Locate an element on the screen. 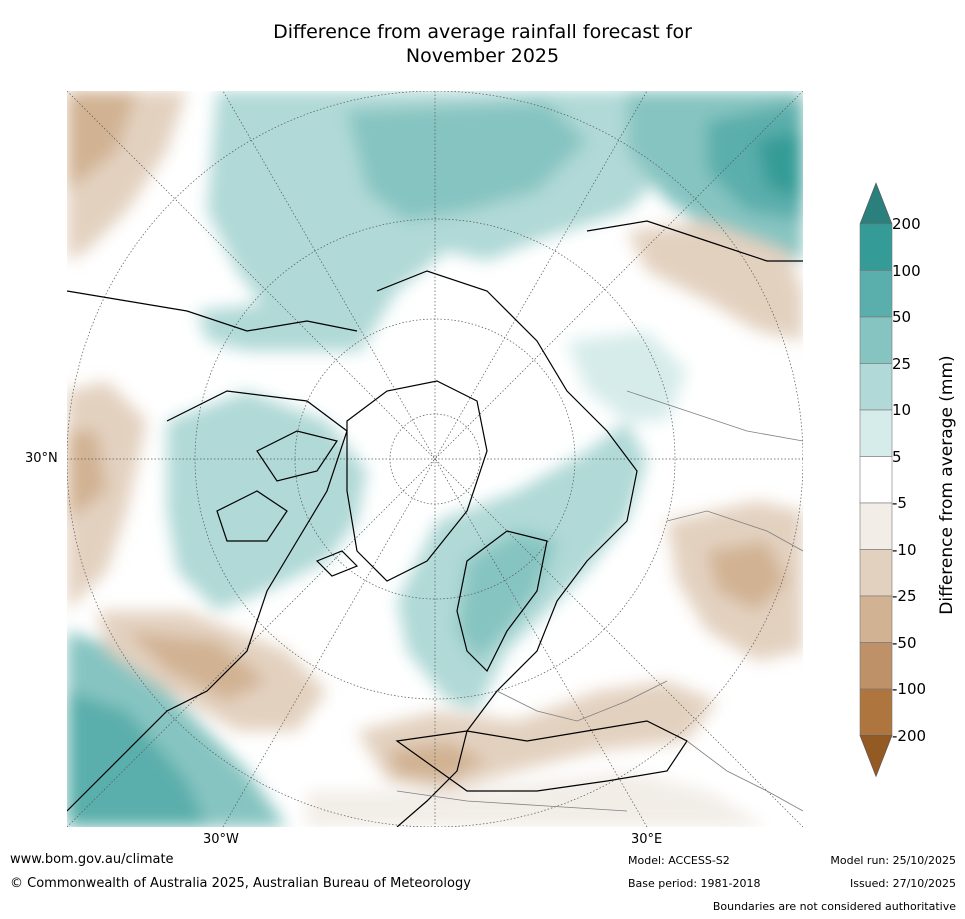 This screenshot has width=965, height=919. dry-area-central-atlantic-core is located at coordinates (197, 666).